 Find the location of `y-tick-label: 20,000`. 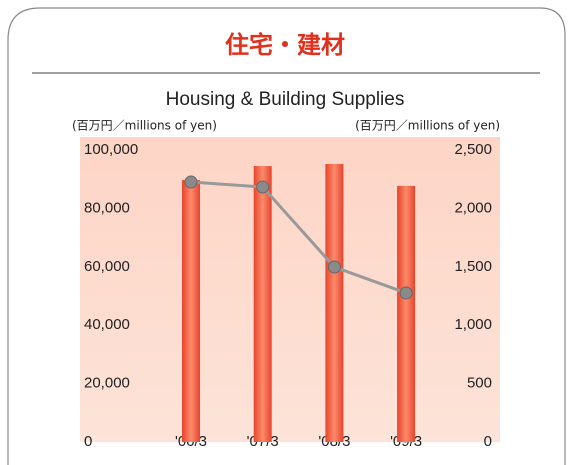

y-tick-label: 20,000 is located at coordinates (107, 383).